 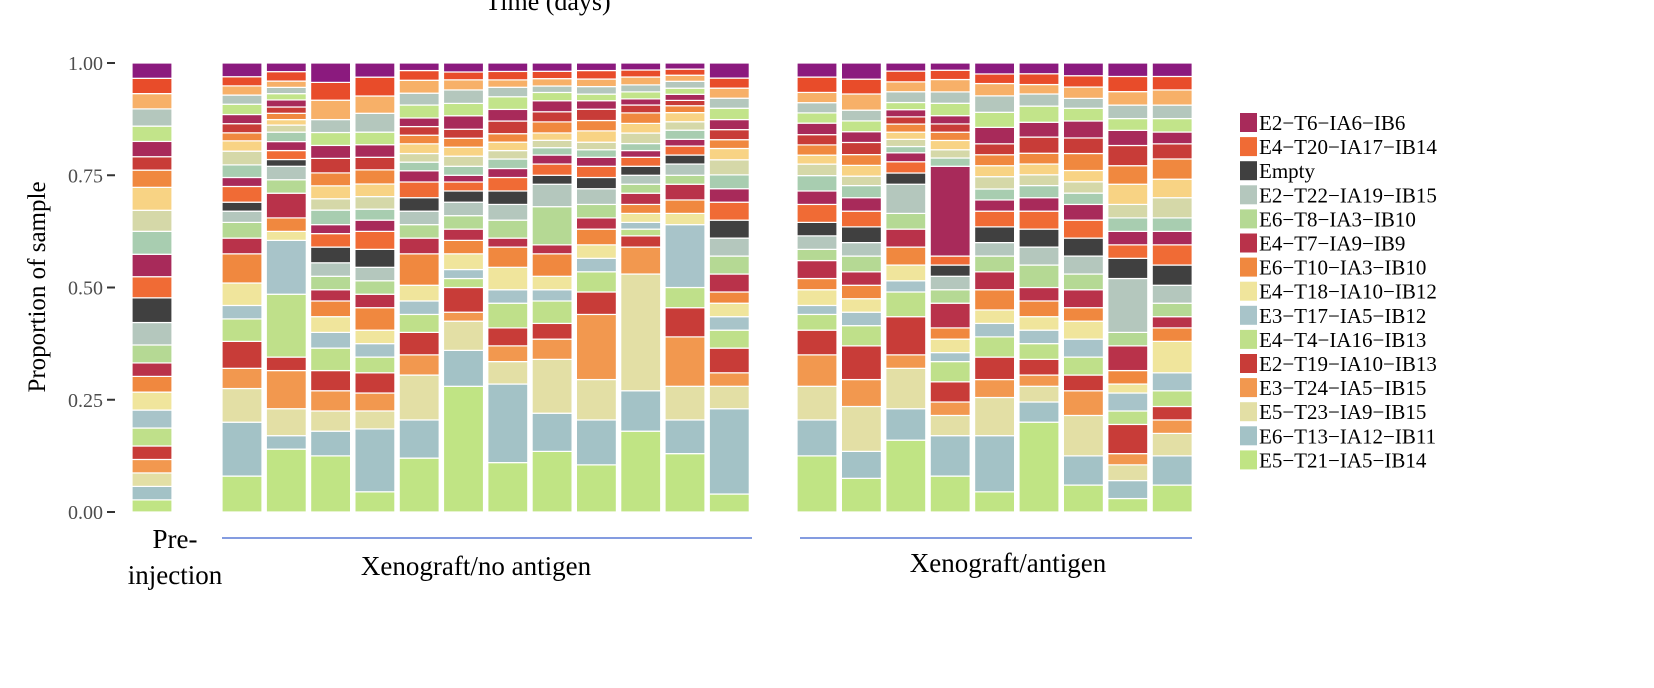 I want to click on legend-item: E2−T6−IA6−IB6, so click(x=1322, y=123).